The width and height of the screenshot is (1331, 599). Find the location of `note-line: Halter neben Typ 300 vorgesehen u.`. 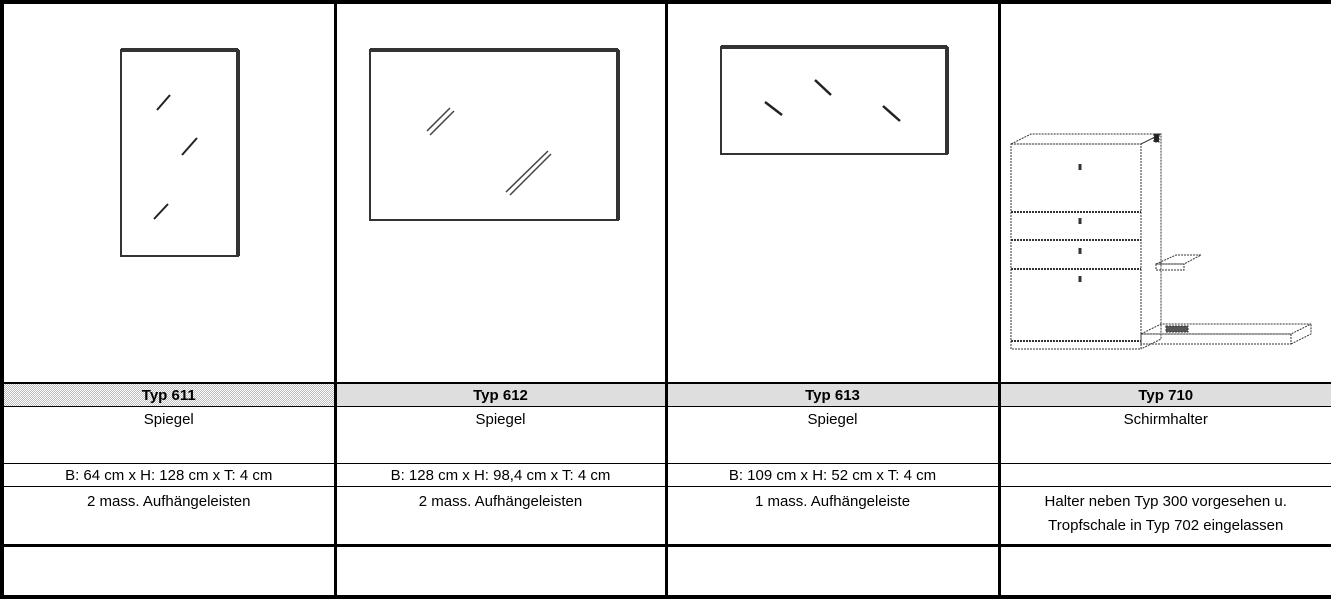

note-line: Halter neben Typ 300 vorgesehen u. is located at coordinates (1166, 502).